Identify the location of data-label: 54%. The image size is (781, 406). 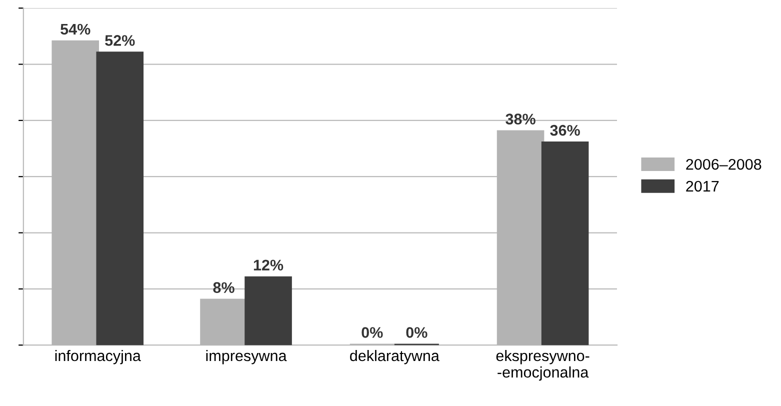
(75, 29).